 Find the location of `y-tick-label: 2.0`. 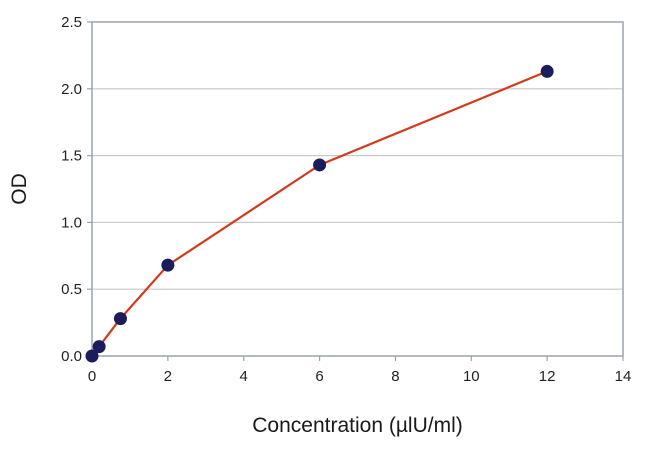

y-tick-label: 2.0 is located at coordinates (71, 89).